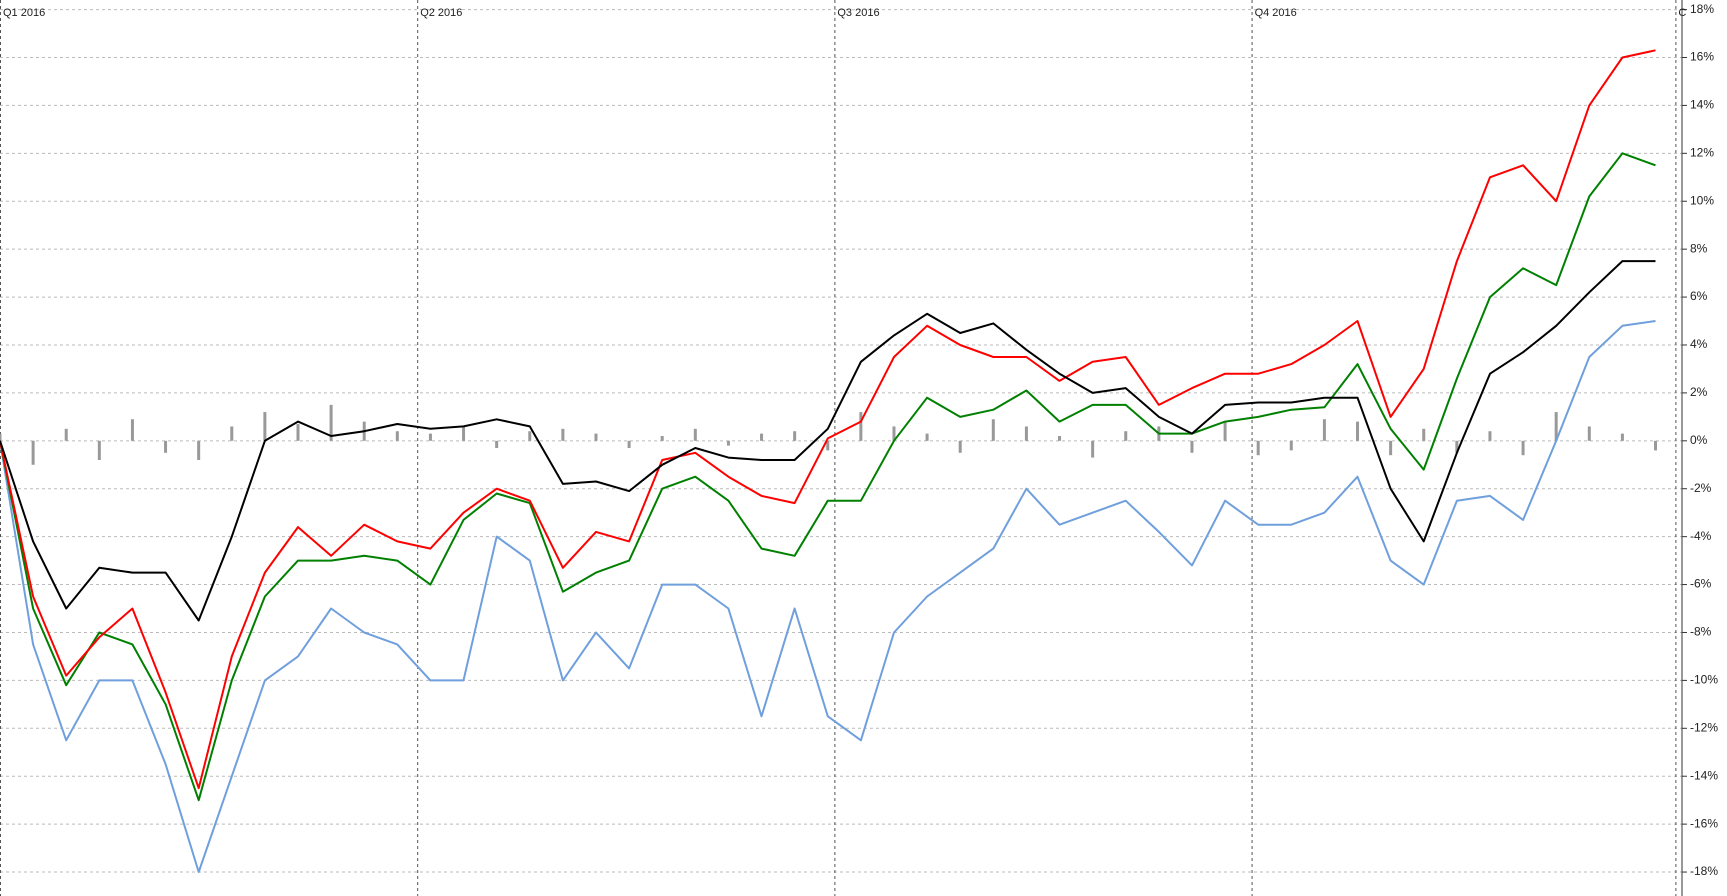  Describe the element at coordinates (1699, 440) in the screenshot. I see `y-tick-label: 0%` at that location.